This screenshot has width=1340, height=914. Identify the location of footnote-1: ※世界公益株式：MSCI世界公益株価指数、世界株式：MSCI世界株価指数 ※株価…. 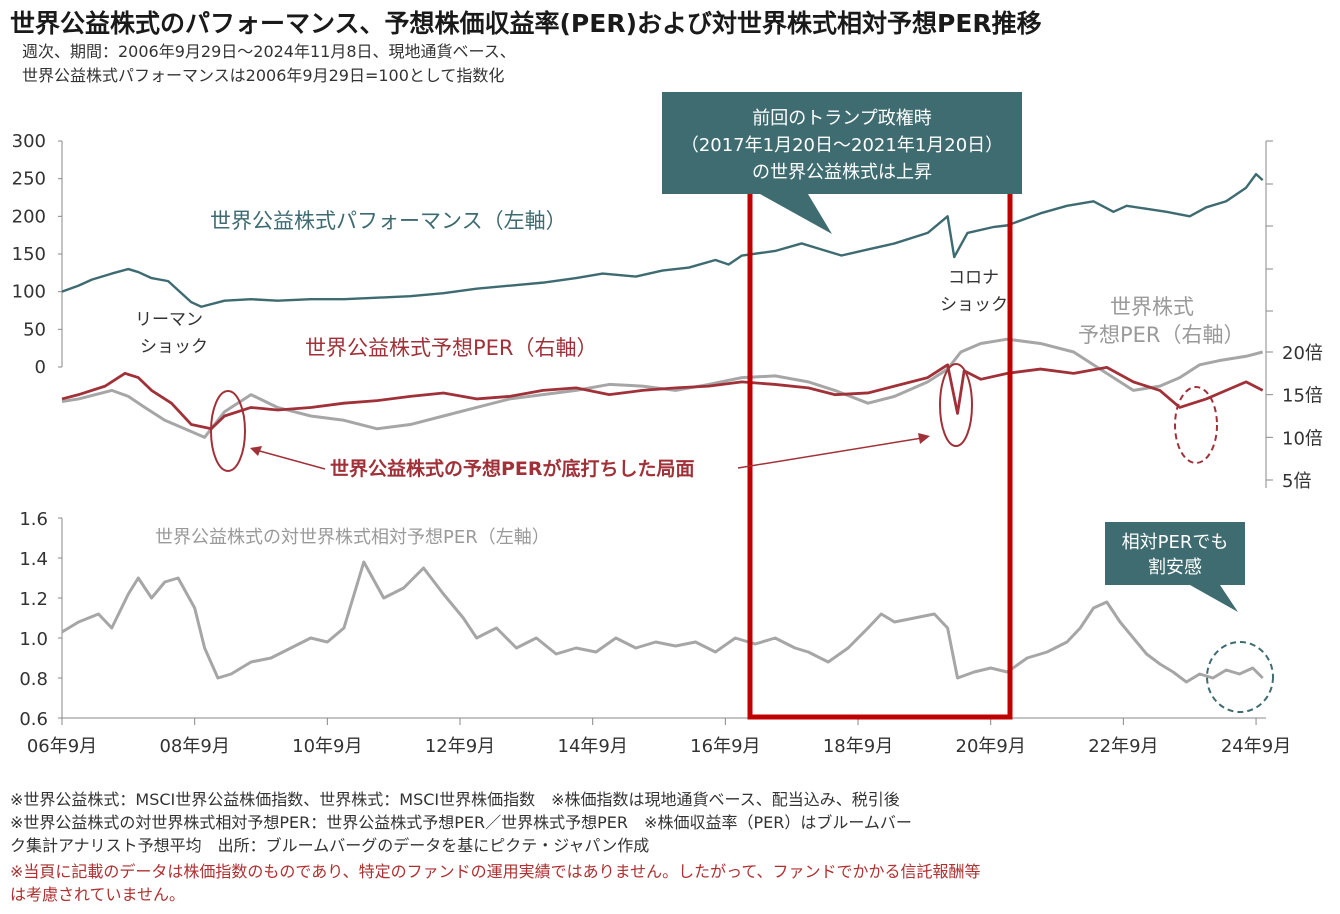
(455, 799).